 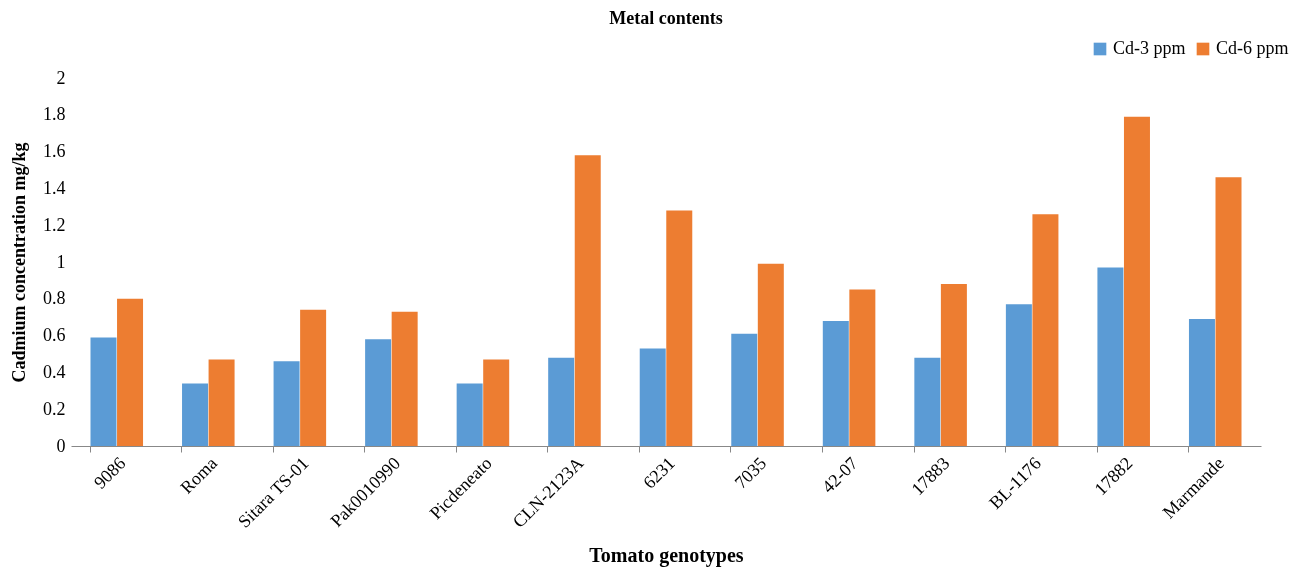 I want to click on y-tick-label: 0.8, so click(x=54, y=298).